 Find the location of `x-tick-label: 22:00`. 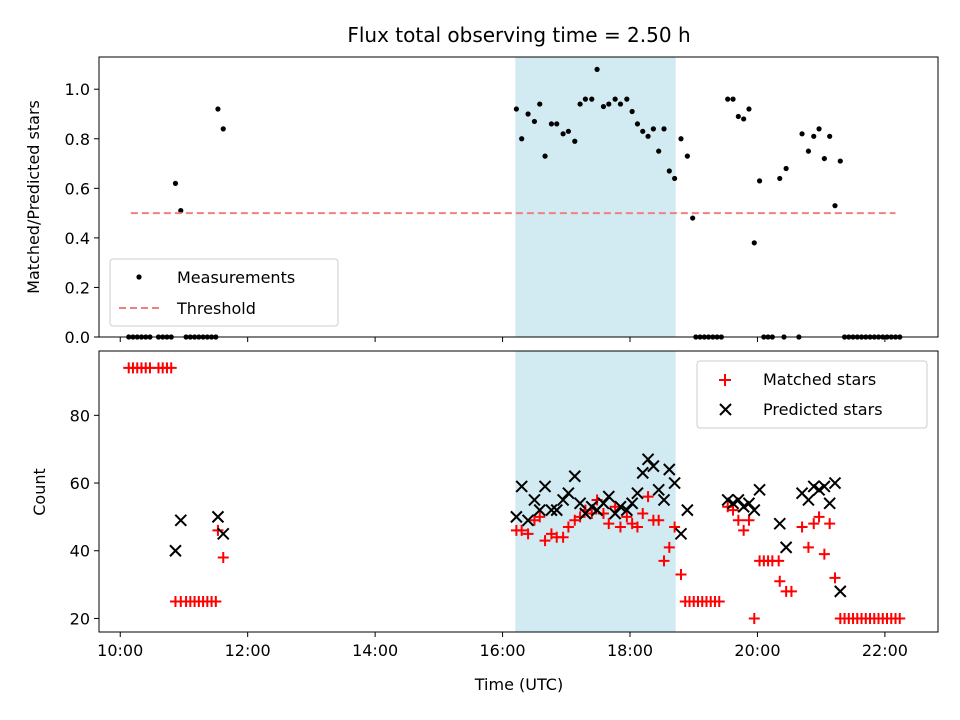

x-tick-label: 22:00 is located at coordinates (885, 650).